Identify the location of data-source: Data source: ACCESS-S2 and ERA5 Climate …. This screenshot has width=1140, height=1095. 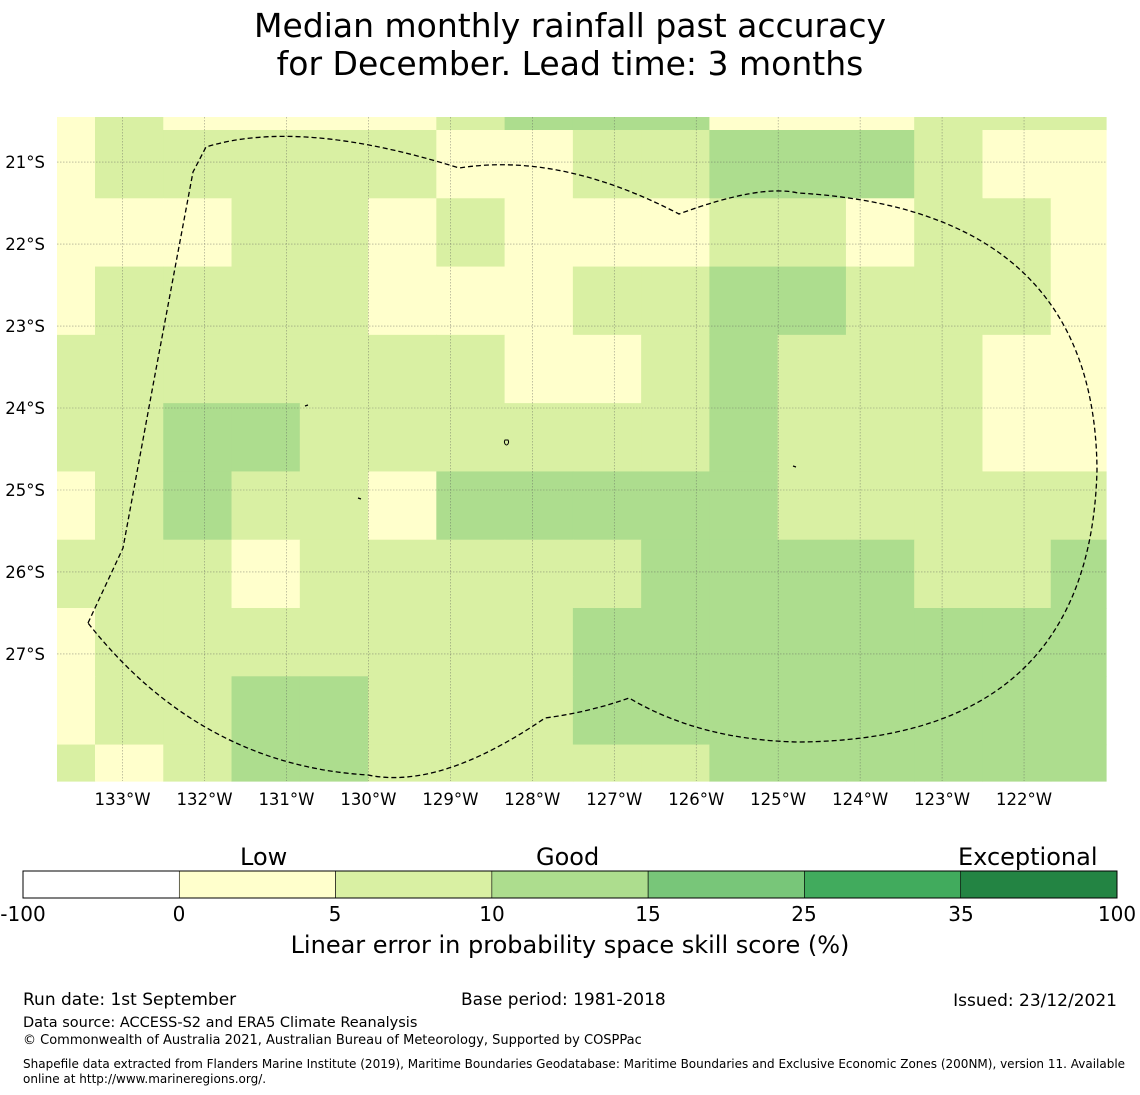
(220, 1023).